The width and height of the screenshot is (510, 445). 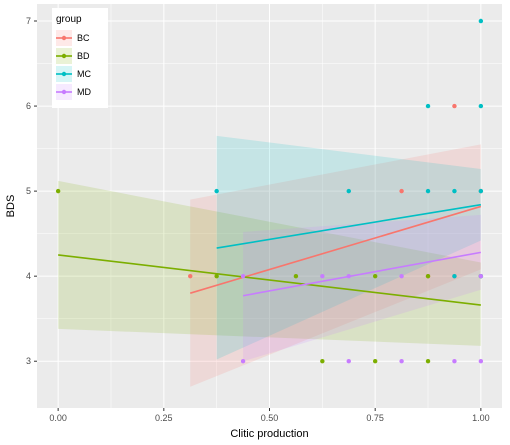 What do you see at coordinates (336, 249) in the screenshot?
I see `fit-line-bc` at bounding box center [336, 249].